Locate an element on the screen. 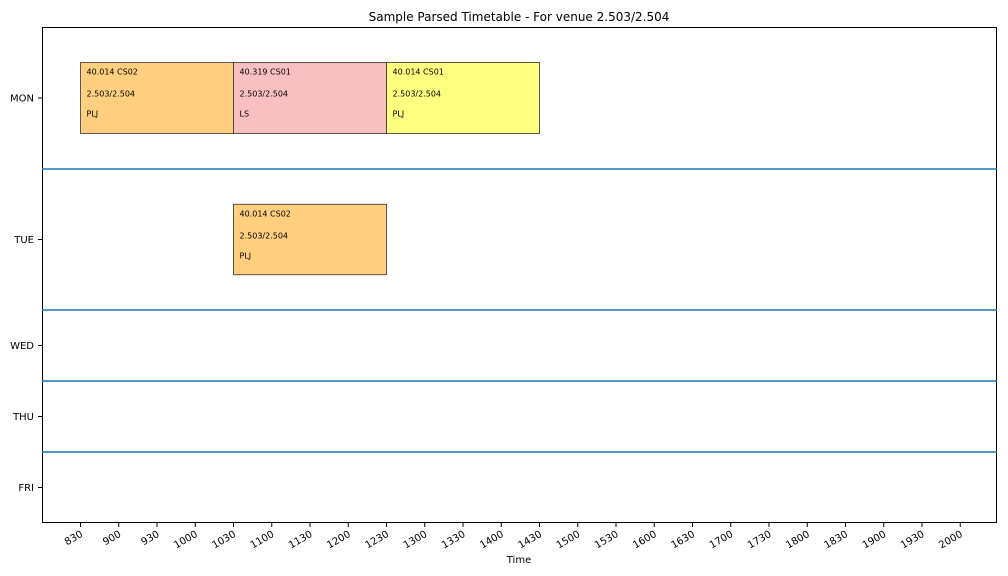 The height and width of the screenshot is (576, 1008). y-axis-day-ticks: MON TUE WED THU FRI is located at coordinates (26, 294).